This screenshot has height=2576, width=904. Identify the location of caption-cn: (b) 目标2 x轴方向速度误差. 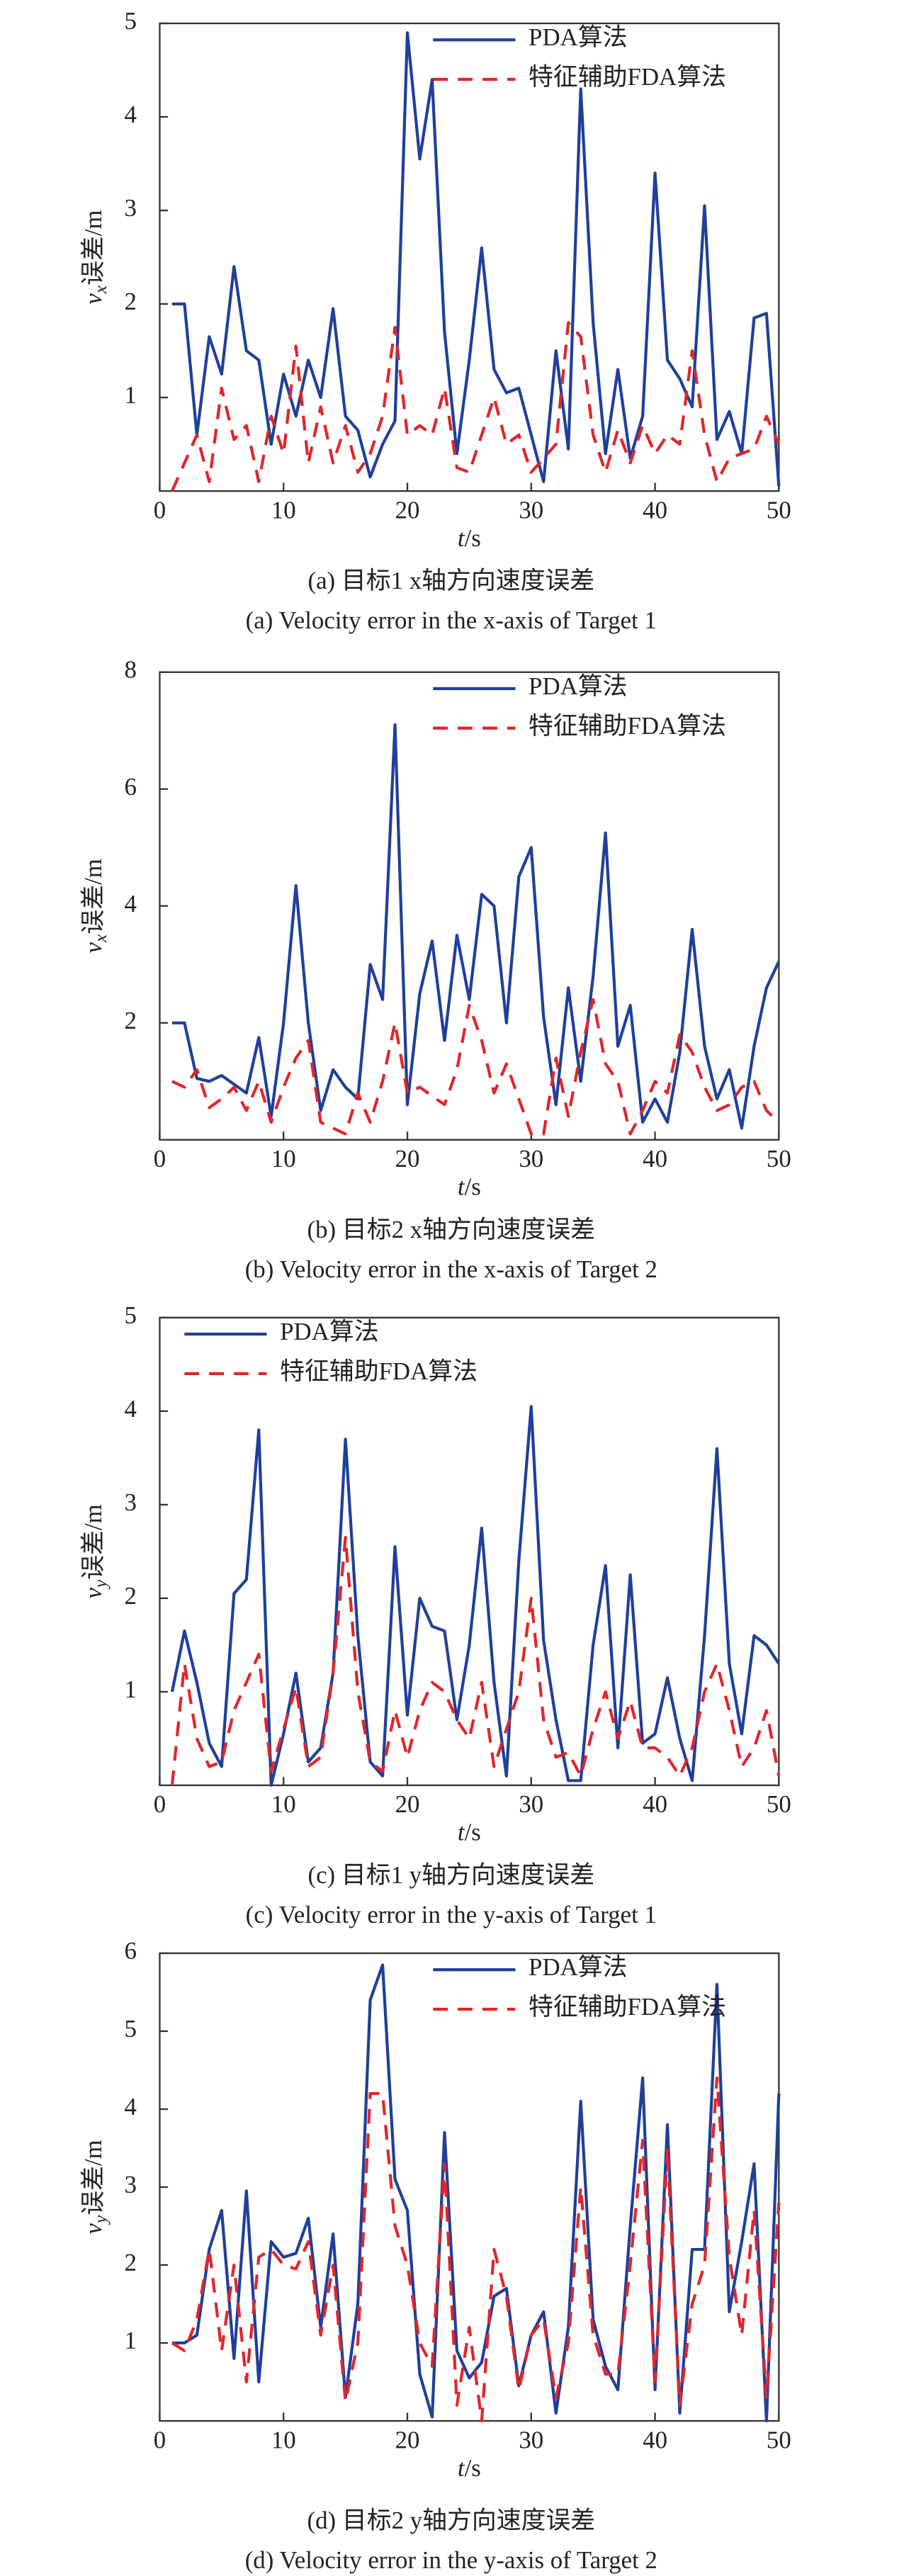
(451, 1229).